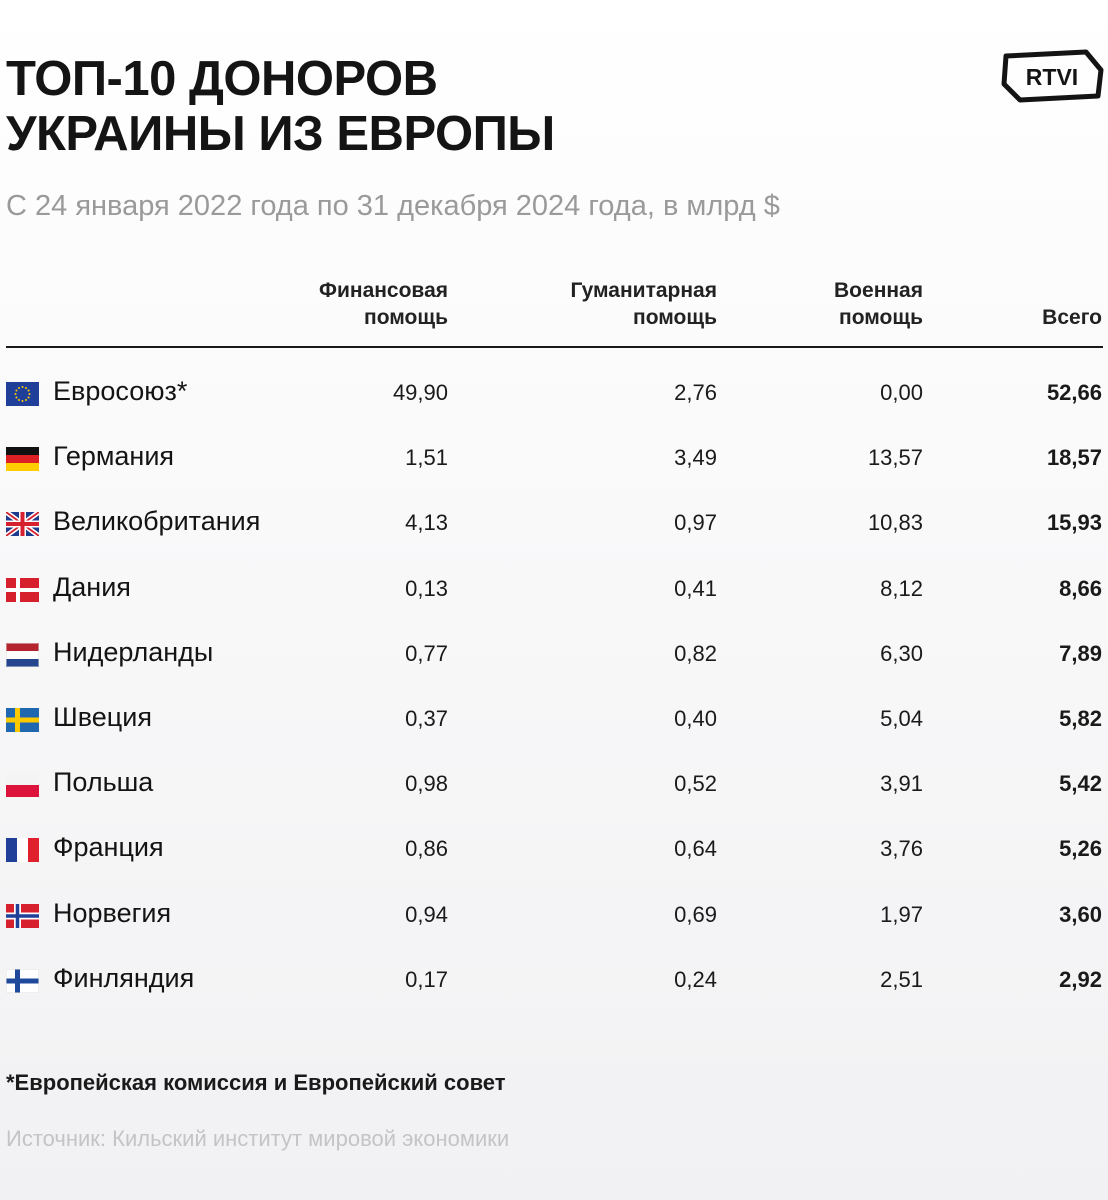  Describe the element at coordinates (1080, 588) in the screenshot. I see `total-aid-value: 8,66` at that location.